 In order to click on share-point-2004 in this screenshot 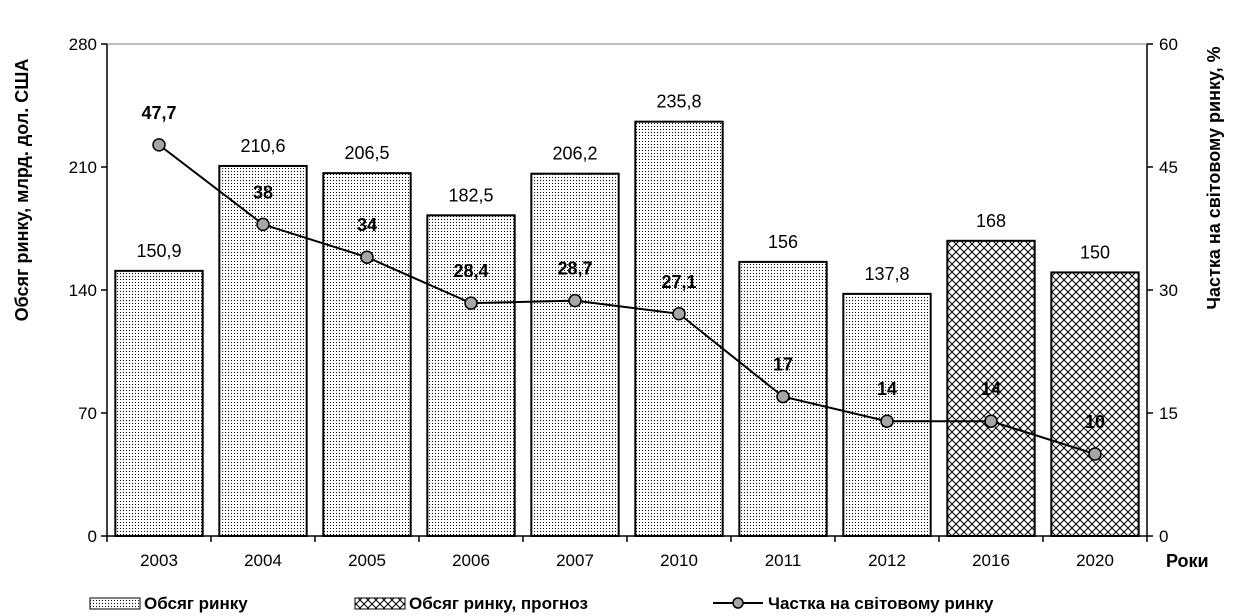, I will do `click(263, 224)`.